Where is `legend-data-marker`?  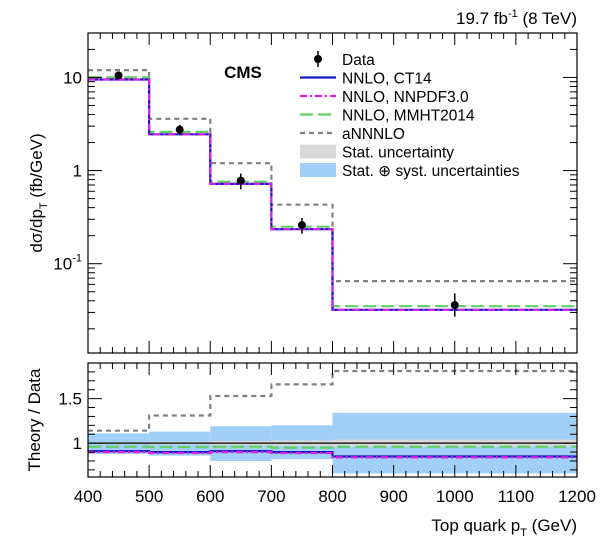
legend-data-marker is located at coordinates (318, 59).